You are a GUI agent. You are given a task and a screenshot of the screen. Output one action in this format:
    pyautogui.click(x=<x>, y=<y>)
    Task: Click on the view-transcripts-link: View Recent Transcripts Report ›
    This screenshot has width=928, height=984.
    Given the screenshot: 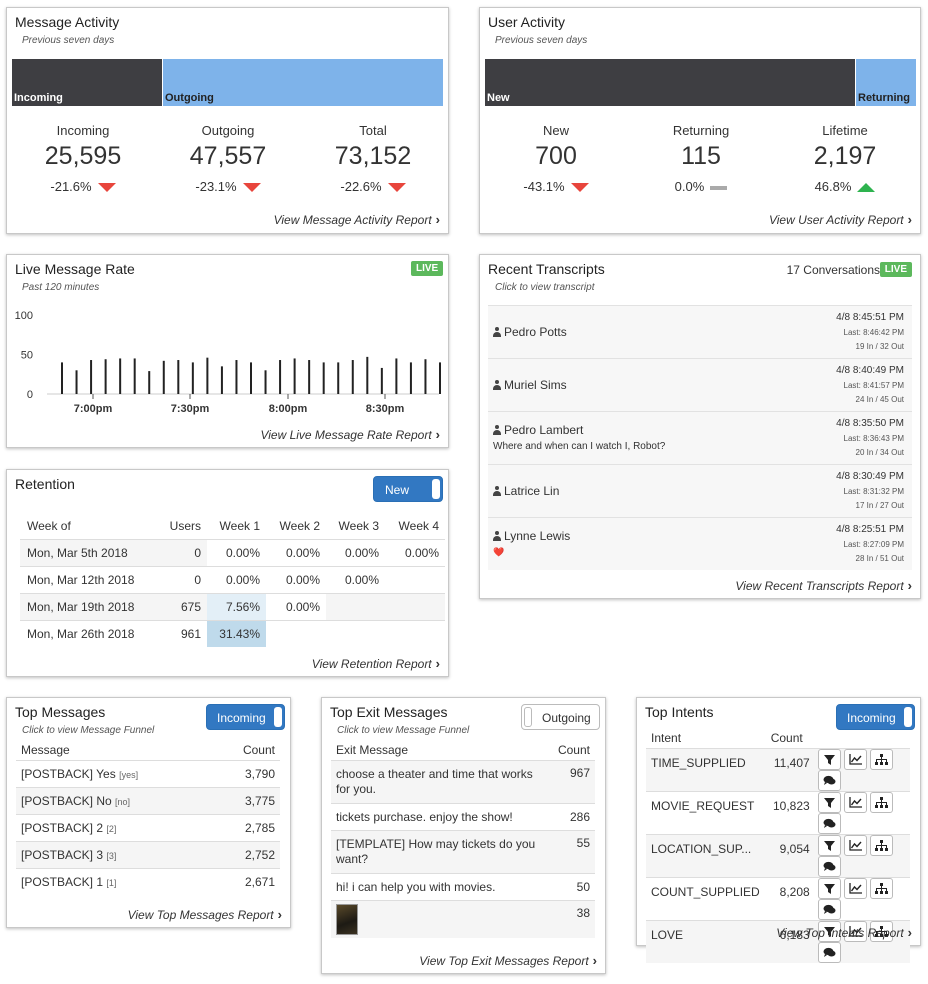 What is the action you would take?
    pyautogui.click(x=823, y=585)
    